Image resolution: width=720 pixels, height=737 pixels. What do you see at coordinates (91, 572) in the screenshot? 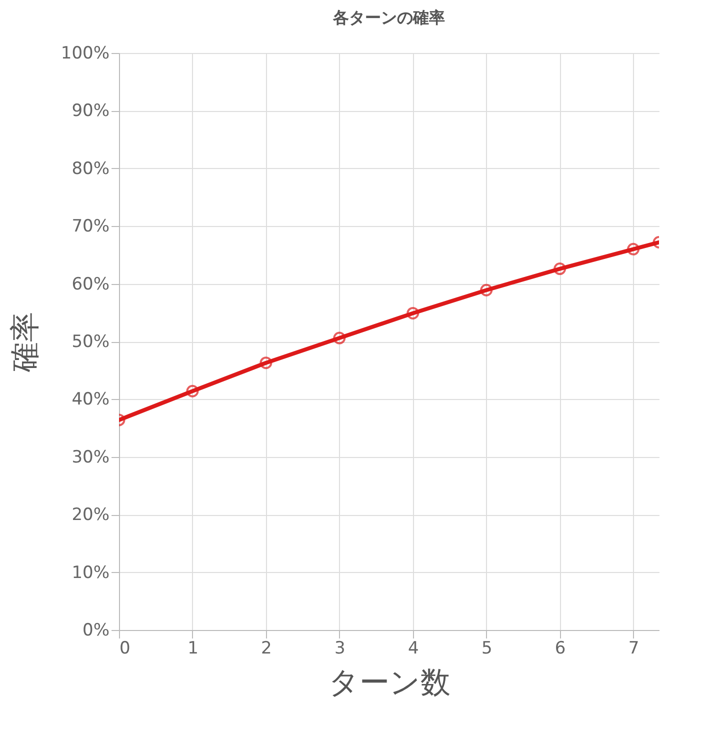
I see `y-tick-label: 10%` at bounding box center [91, 572].